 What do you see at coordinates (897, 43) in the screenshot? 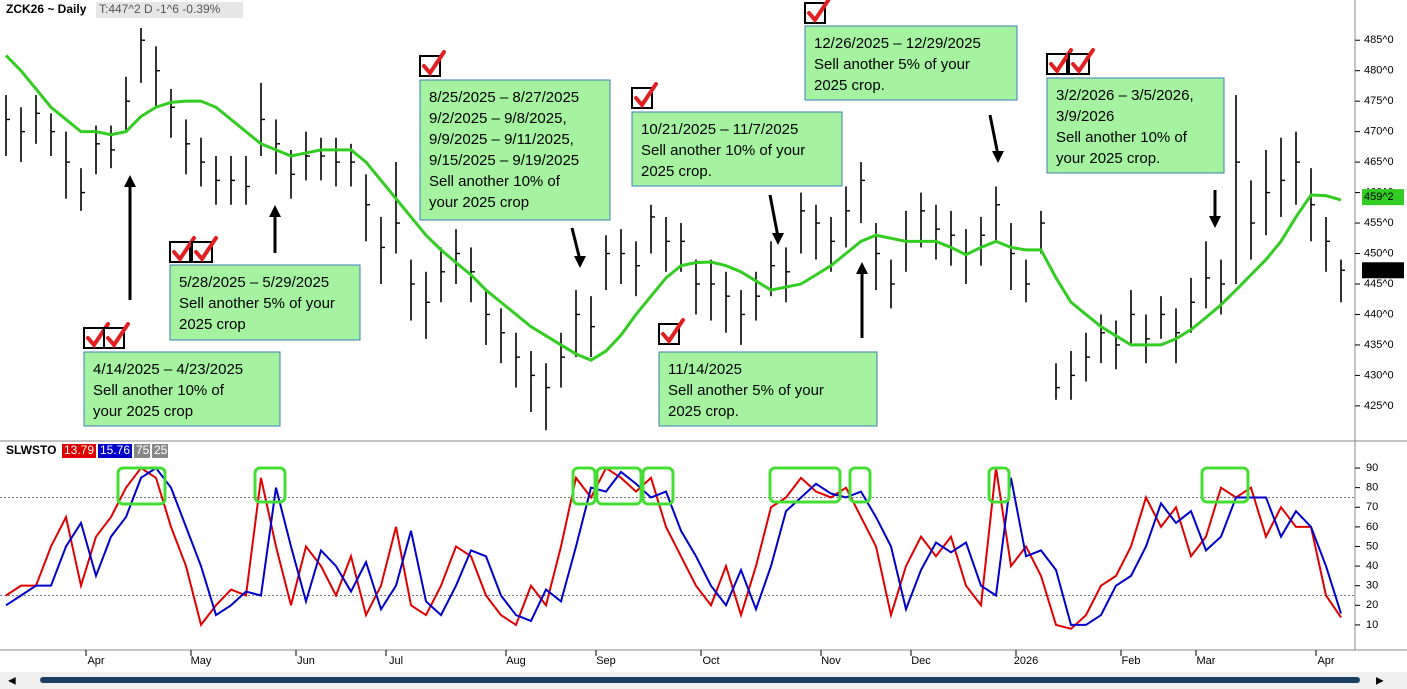
I see `annotation-text: 12/26/2025 – 12/29/2025` at bounding box center [897, 43].